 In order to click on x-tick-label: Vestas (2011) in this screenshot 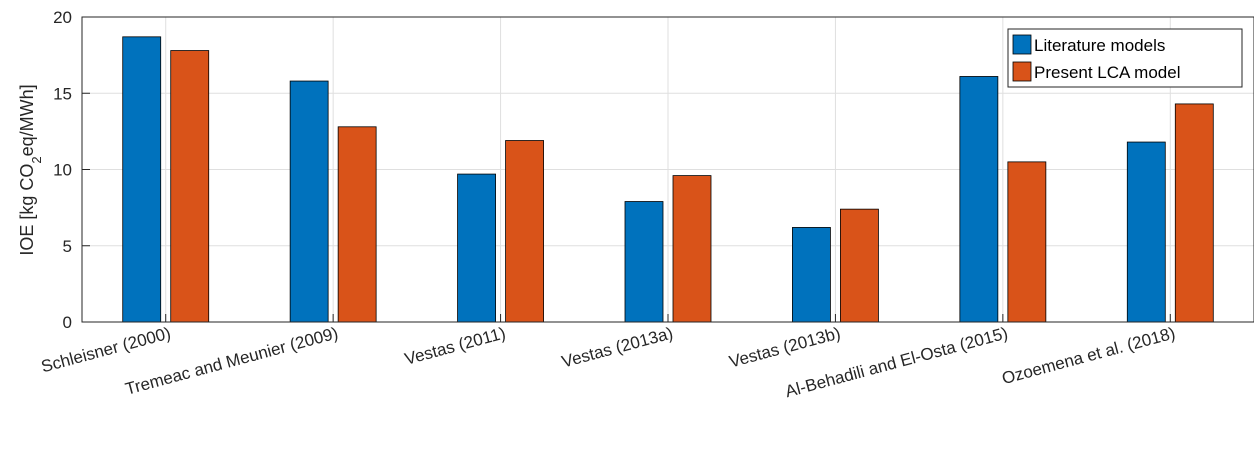, I will do `click(455, 346)`.